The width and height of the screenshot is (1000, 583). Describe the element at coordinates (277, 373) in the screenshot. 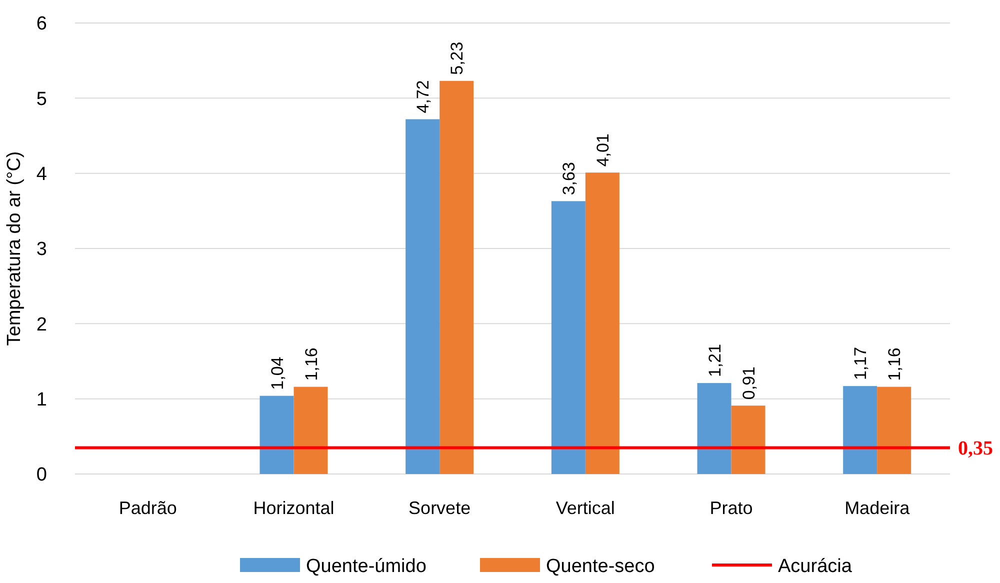

I see `data-label: 1,04` at that location.